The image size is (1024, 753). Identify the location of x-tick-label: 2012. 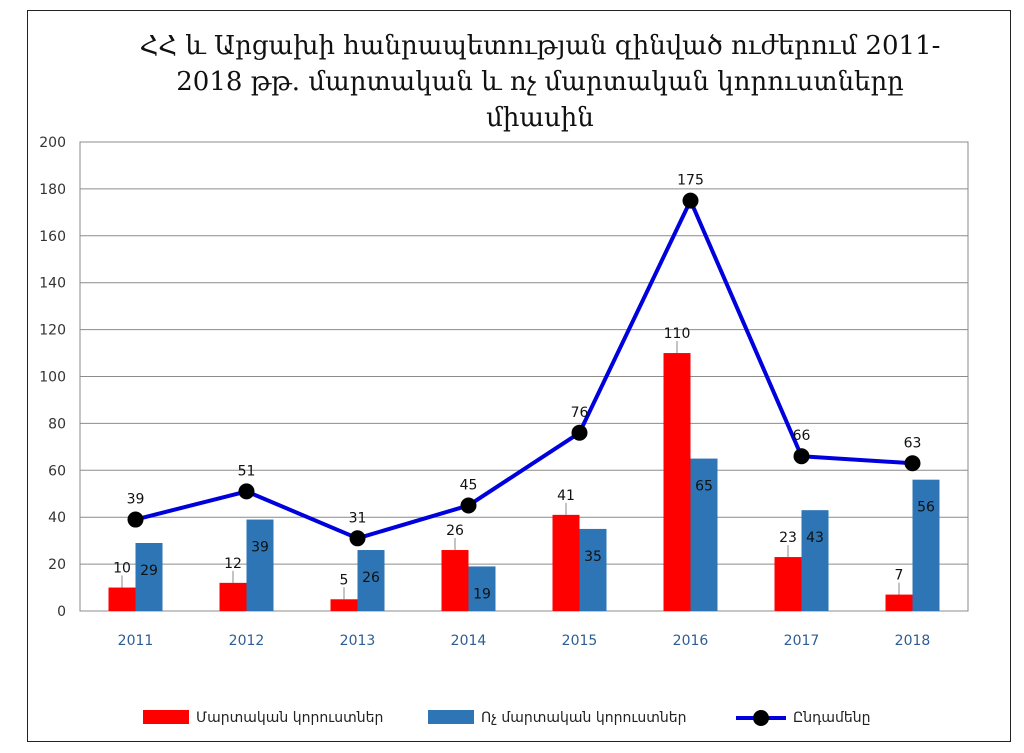
(247, 641).